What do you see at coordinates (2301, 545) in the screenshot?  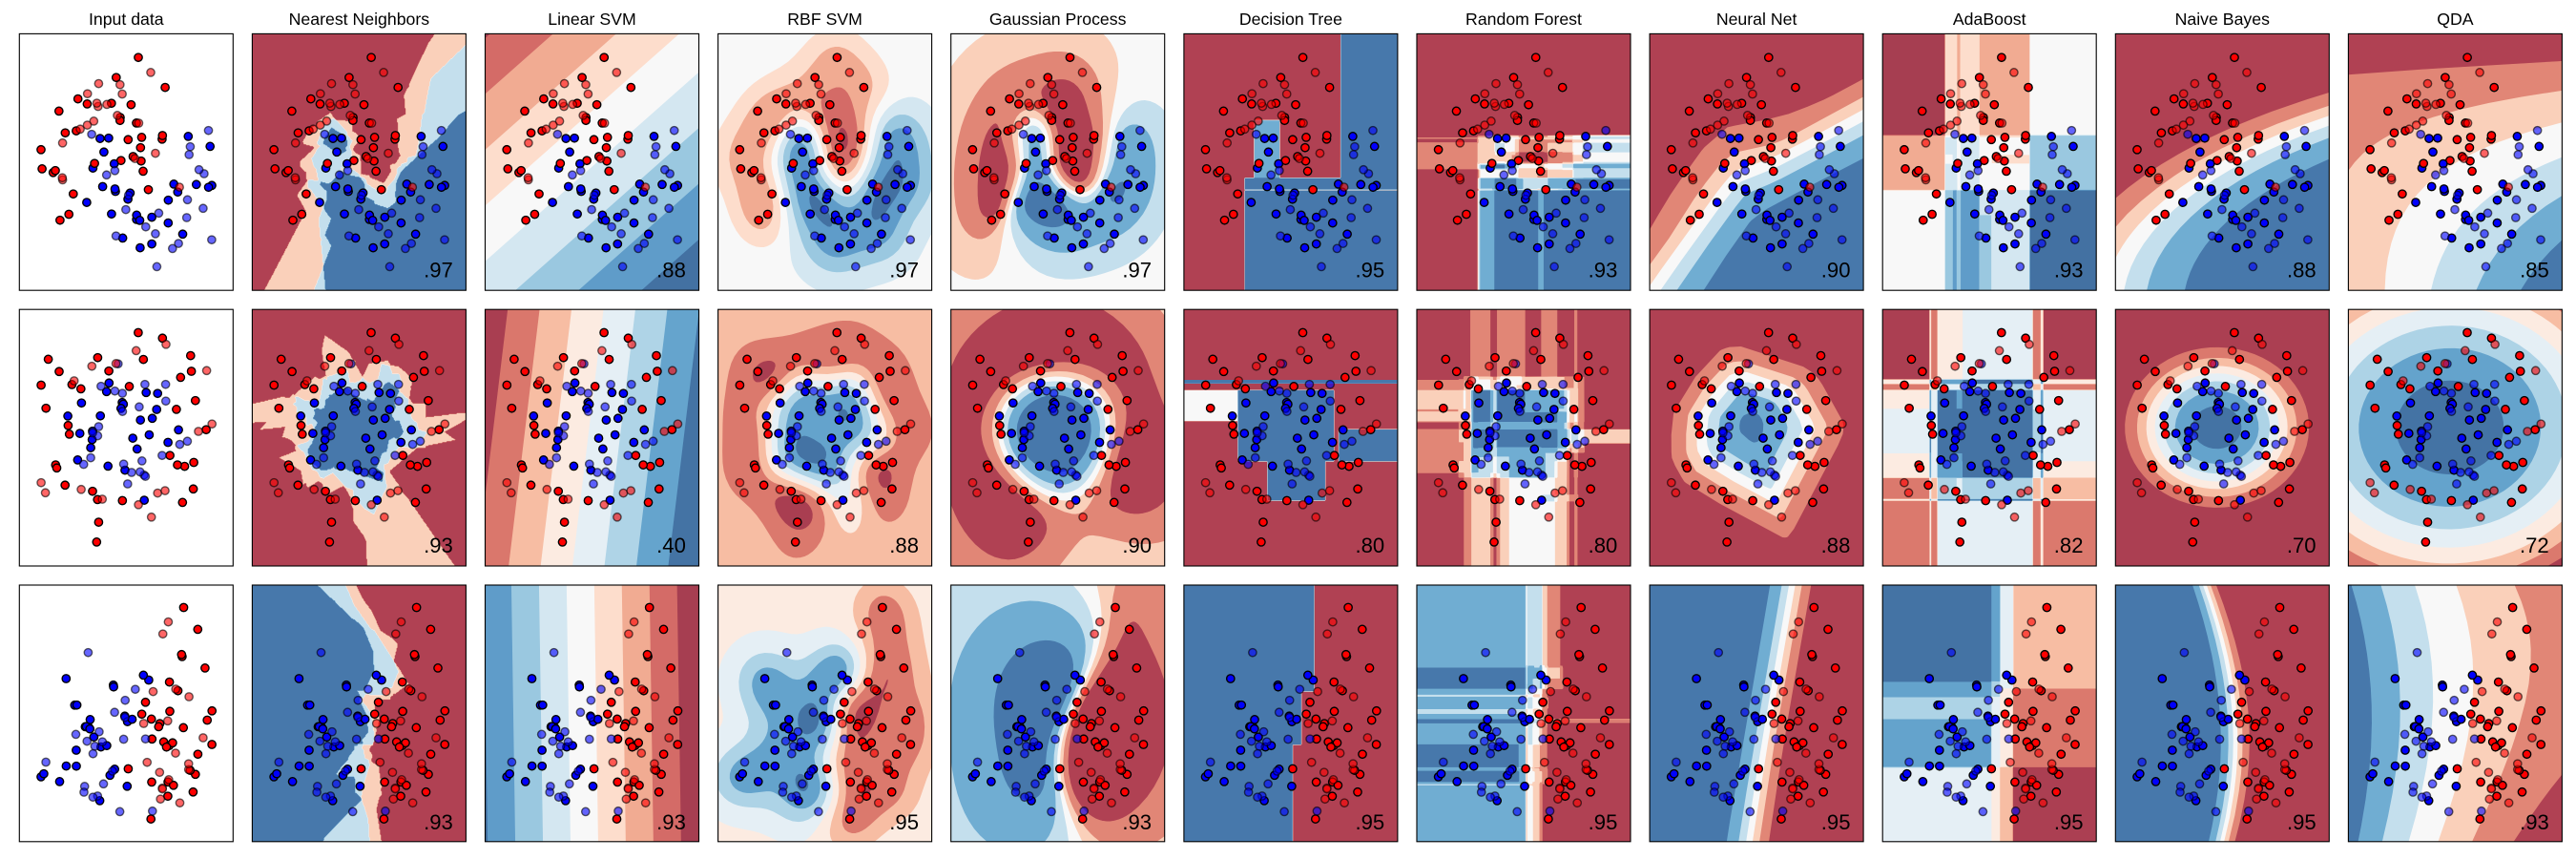 I see `svg-text: .70` at bounding box center [2301, 545].